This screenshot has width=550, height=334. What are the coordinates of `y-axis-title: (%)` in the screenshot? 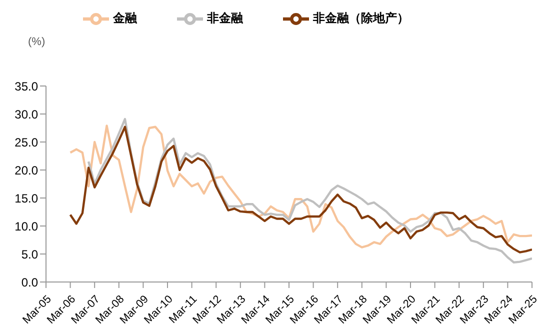 It's located at (37, 42).